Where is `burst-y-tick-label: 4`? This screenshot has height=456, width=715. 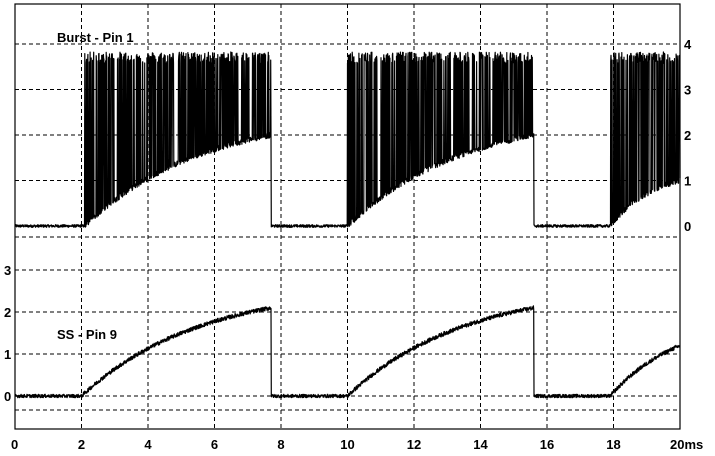 burst-y-tick-label: 4 is located at coordinates (688, 44).